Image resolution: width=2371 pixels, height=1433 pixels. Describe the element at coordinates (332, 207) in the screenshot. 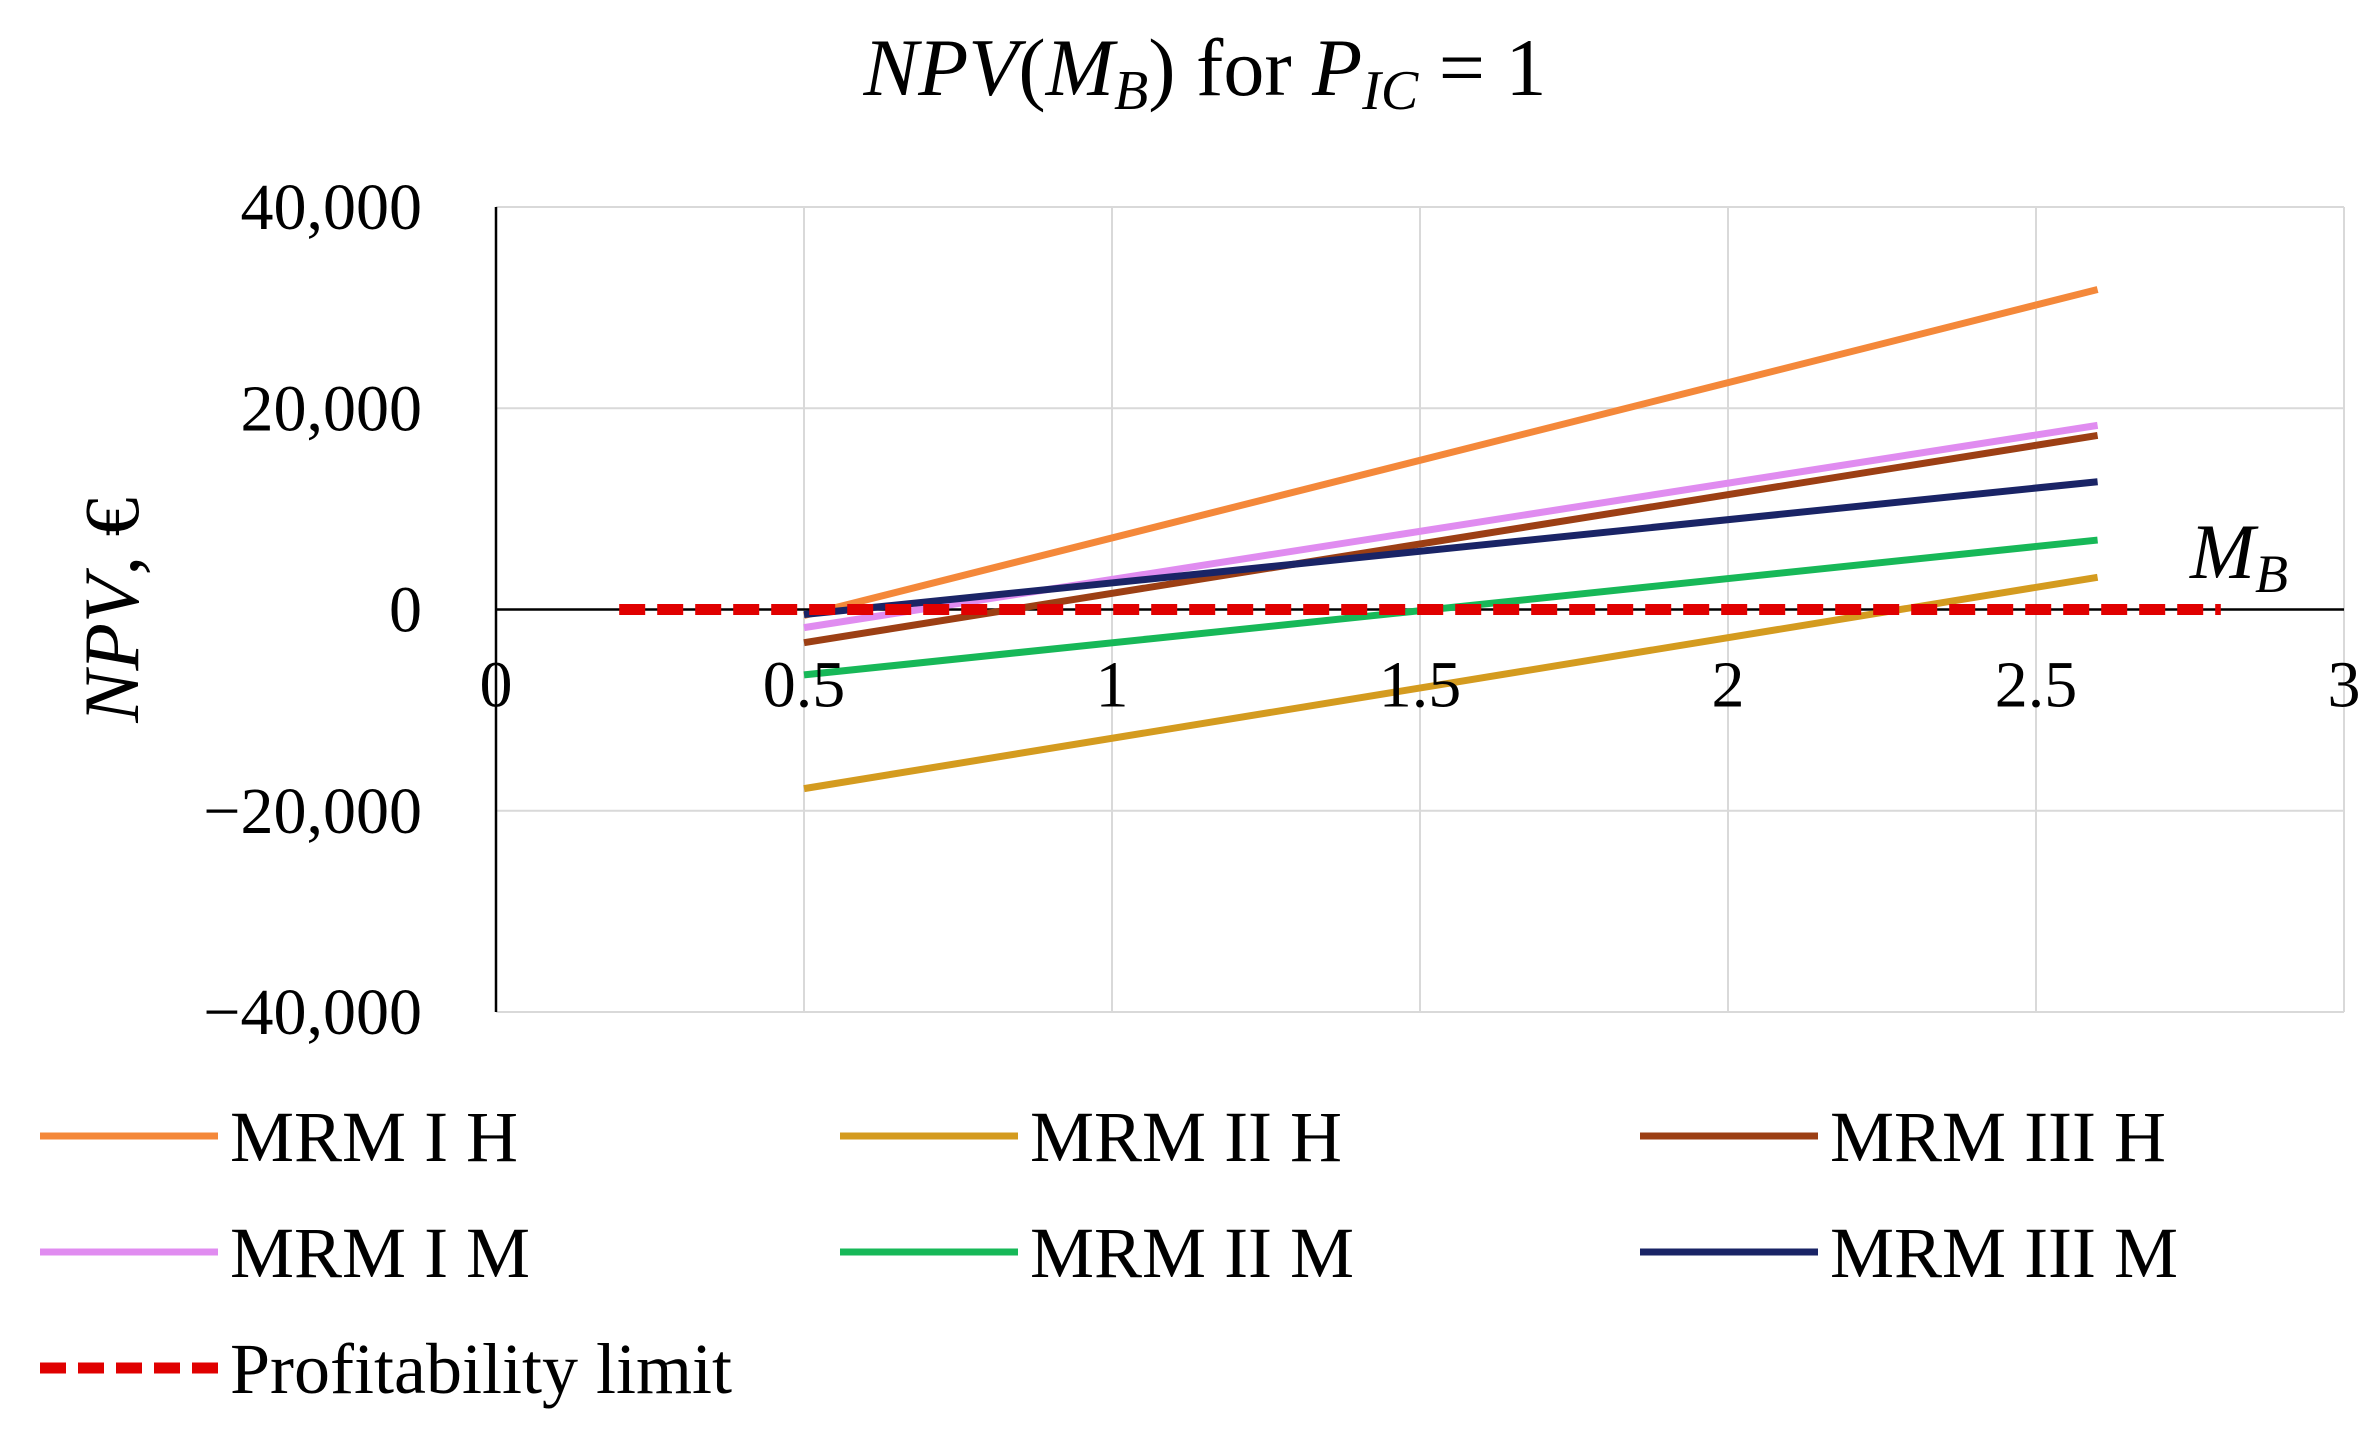

I see `y-tick-label: 40,000` at that location.